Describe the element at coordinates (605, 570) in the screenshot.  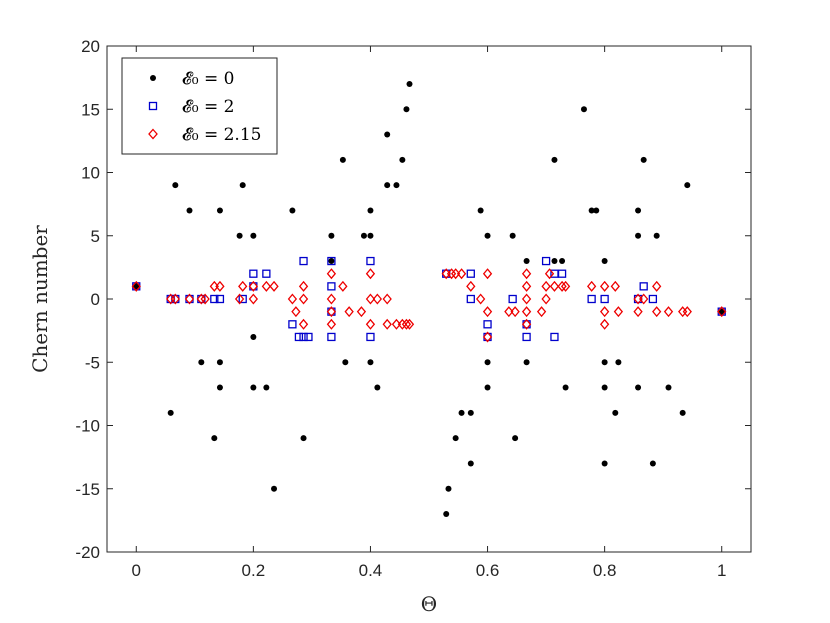
I see `x-tick-label: 0.8` at that location.